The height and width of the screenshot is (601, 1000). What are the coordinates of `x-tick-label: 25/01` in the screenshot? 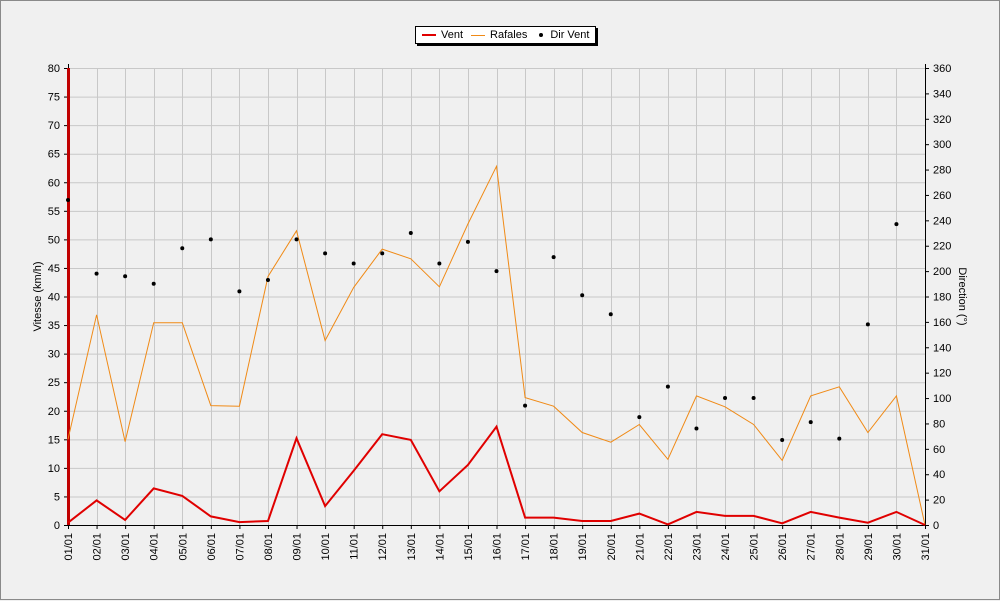 It's located at (755, 547).